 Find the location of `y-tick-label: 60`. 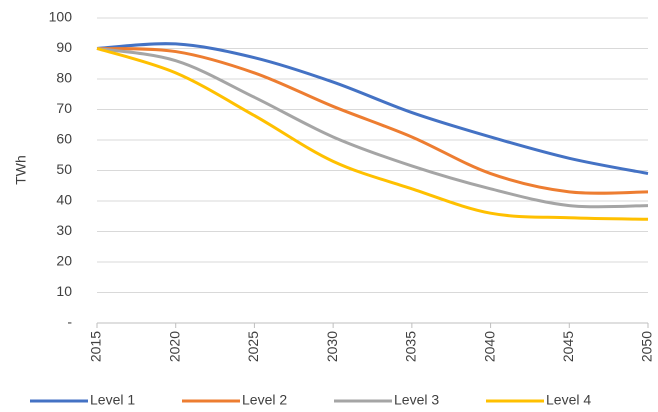

y-tick-label: 60 is located at coordinates (64, 139).